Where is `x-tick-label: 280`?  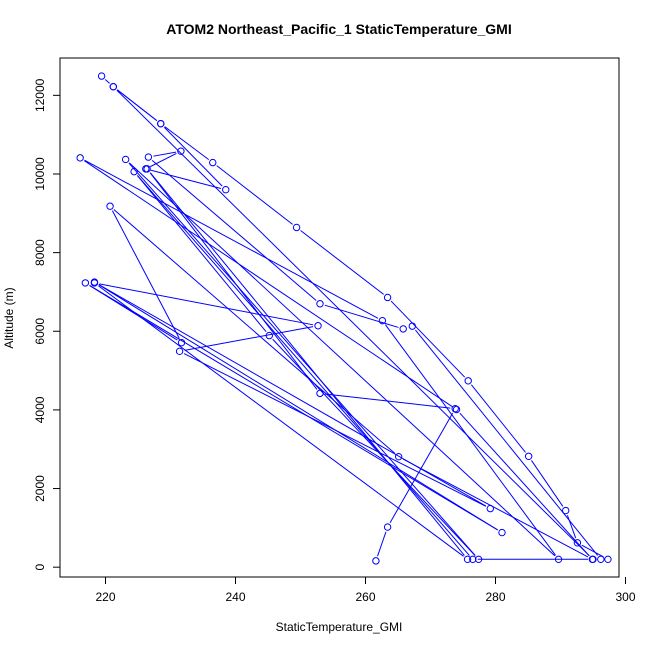 x-tick-label: 280 is located at coordinates (495, 597).